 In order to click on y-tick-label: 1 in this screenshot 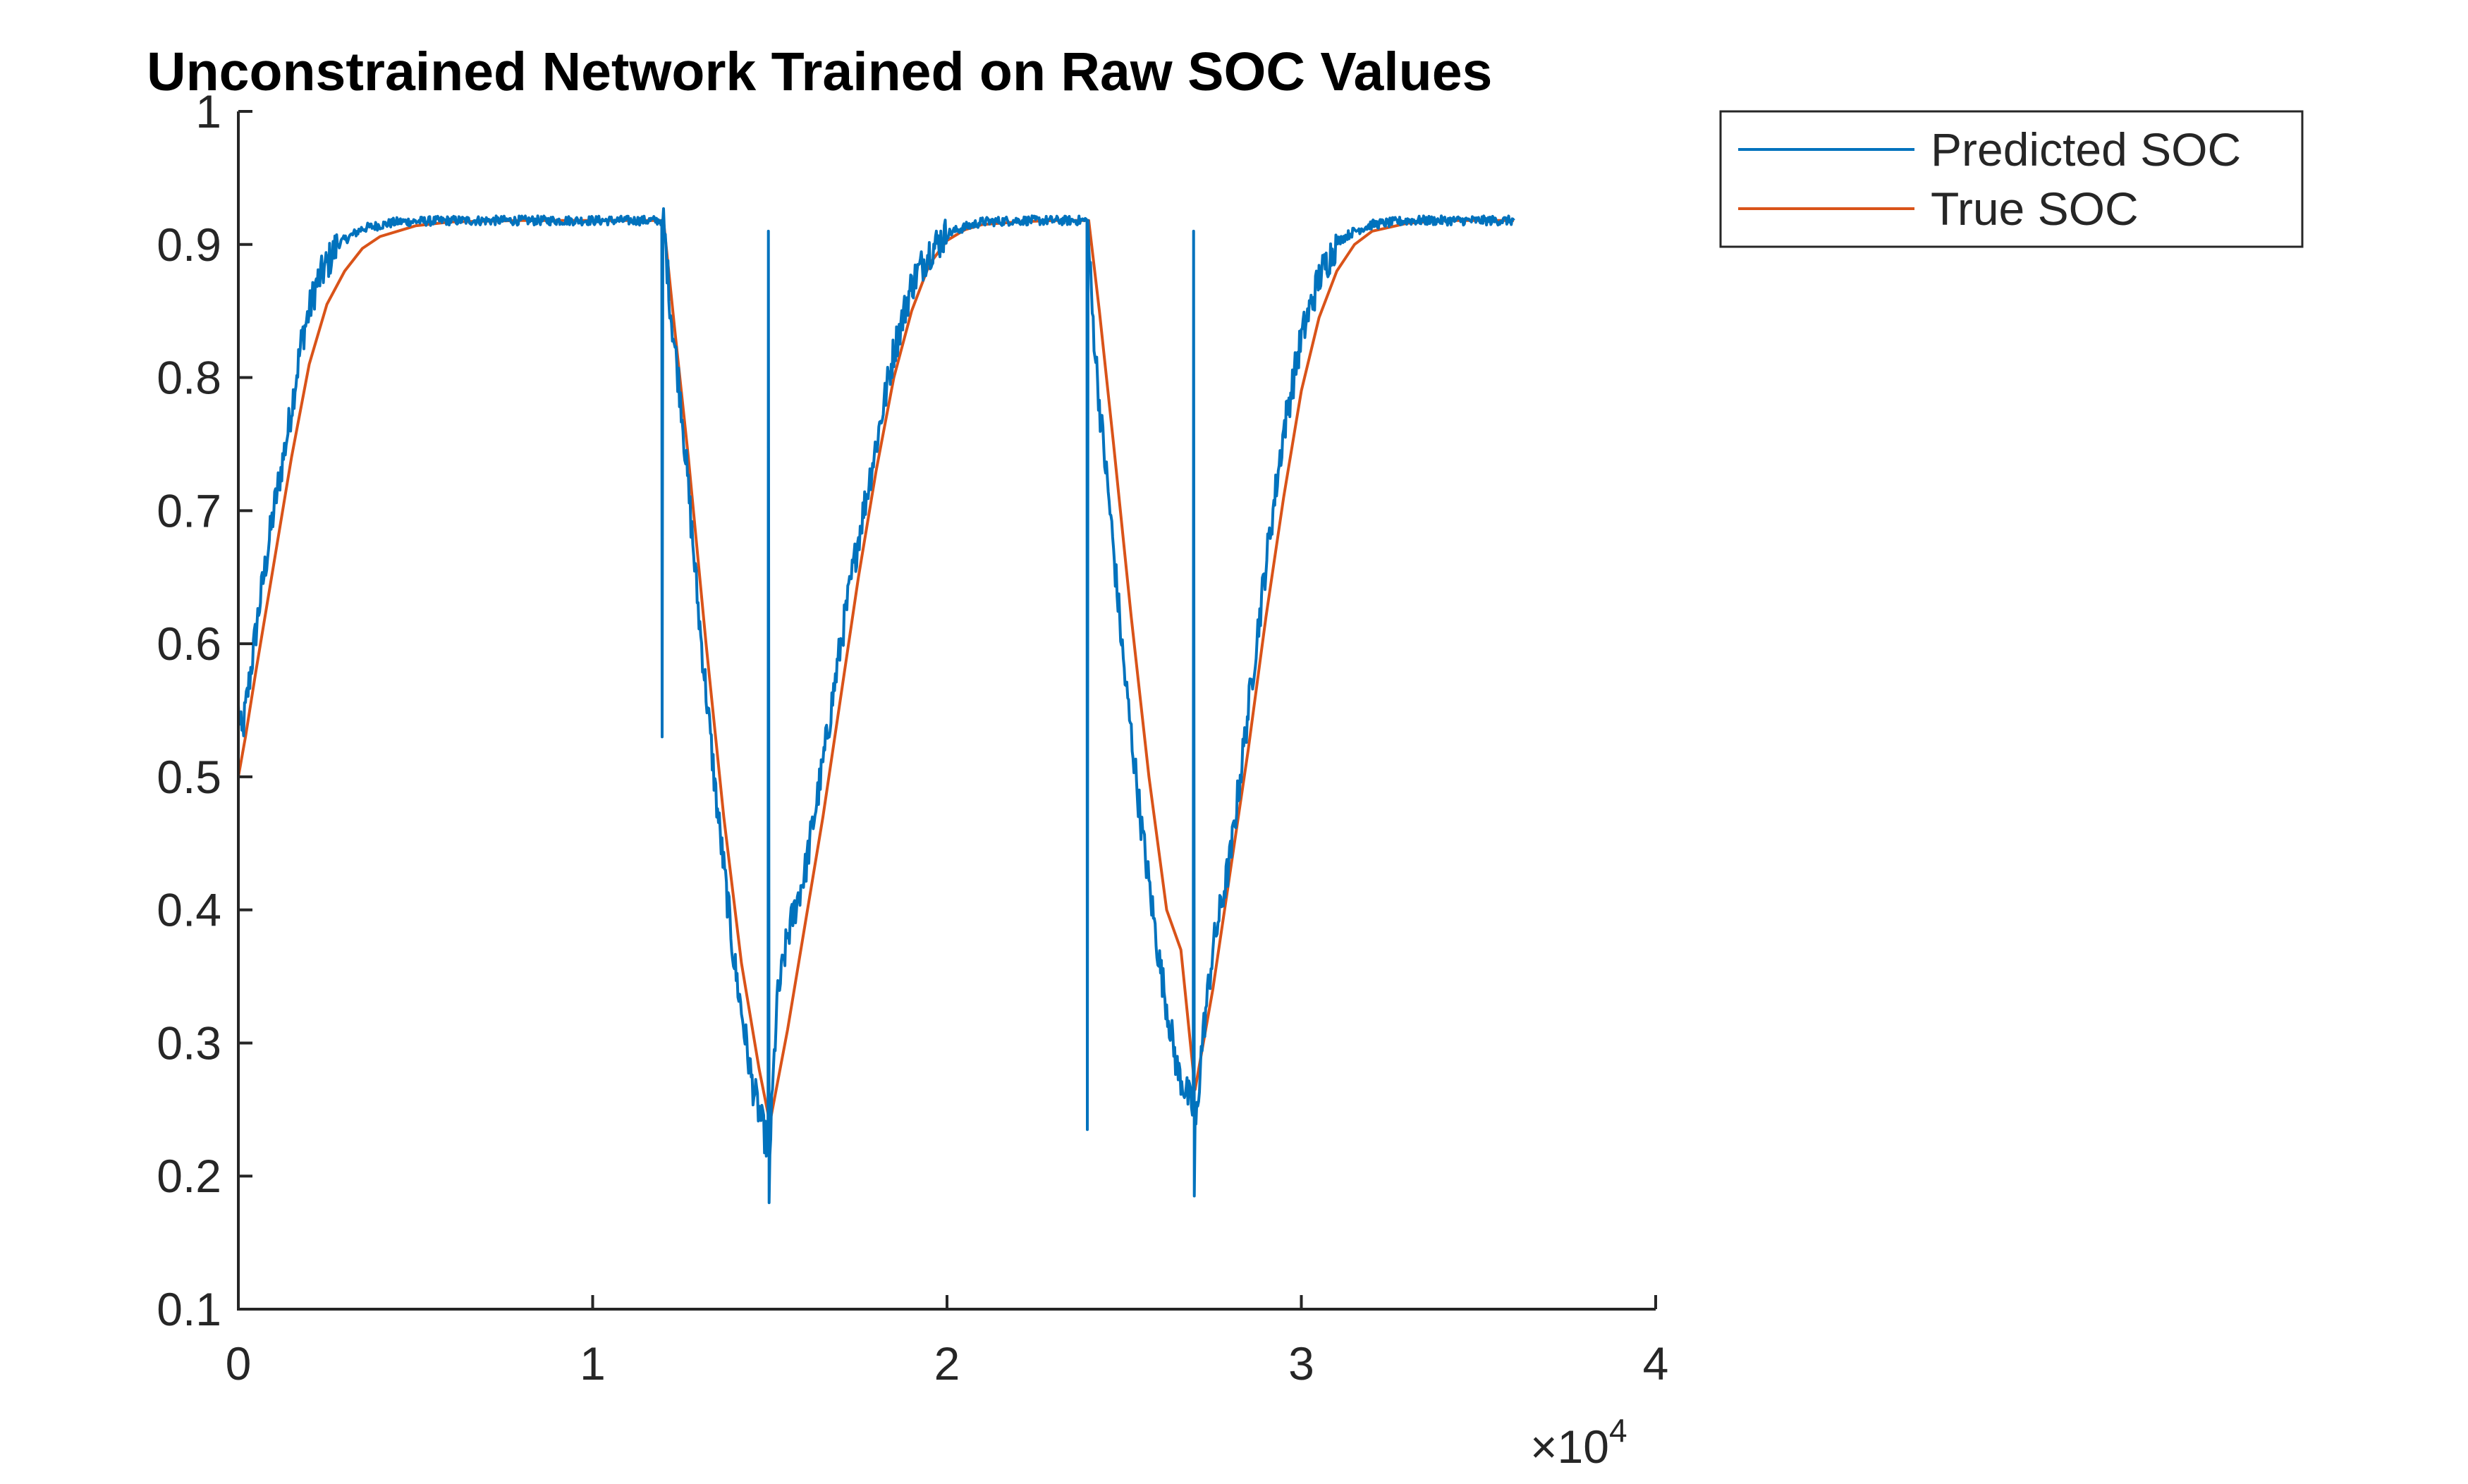, I will do `click(208, 111)`.